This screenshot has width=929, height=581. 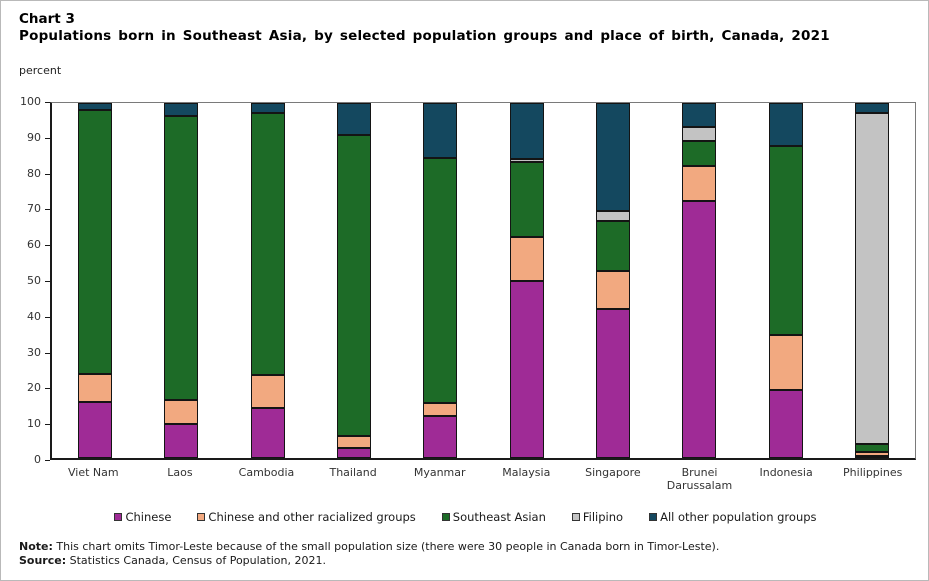 I want to click on x-tick-label-laos: Laos, so click(x=180, y=472).